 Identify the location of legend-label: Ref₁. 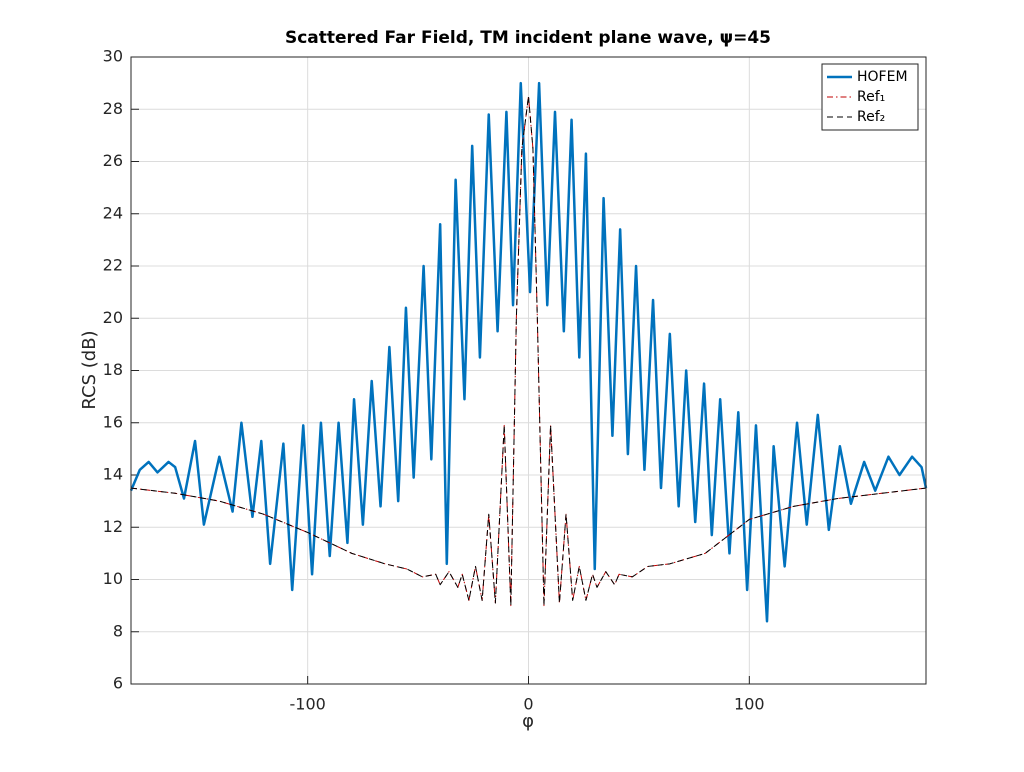
(871, 97).